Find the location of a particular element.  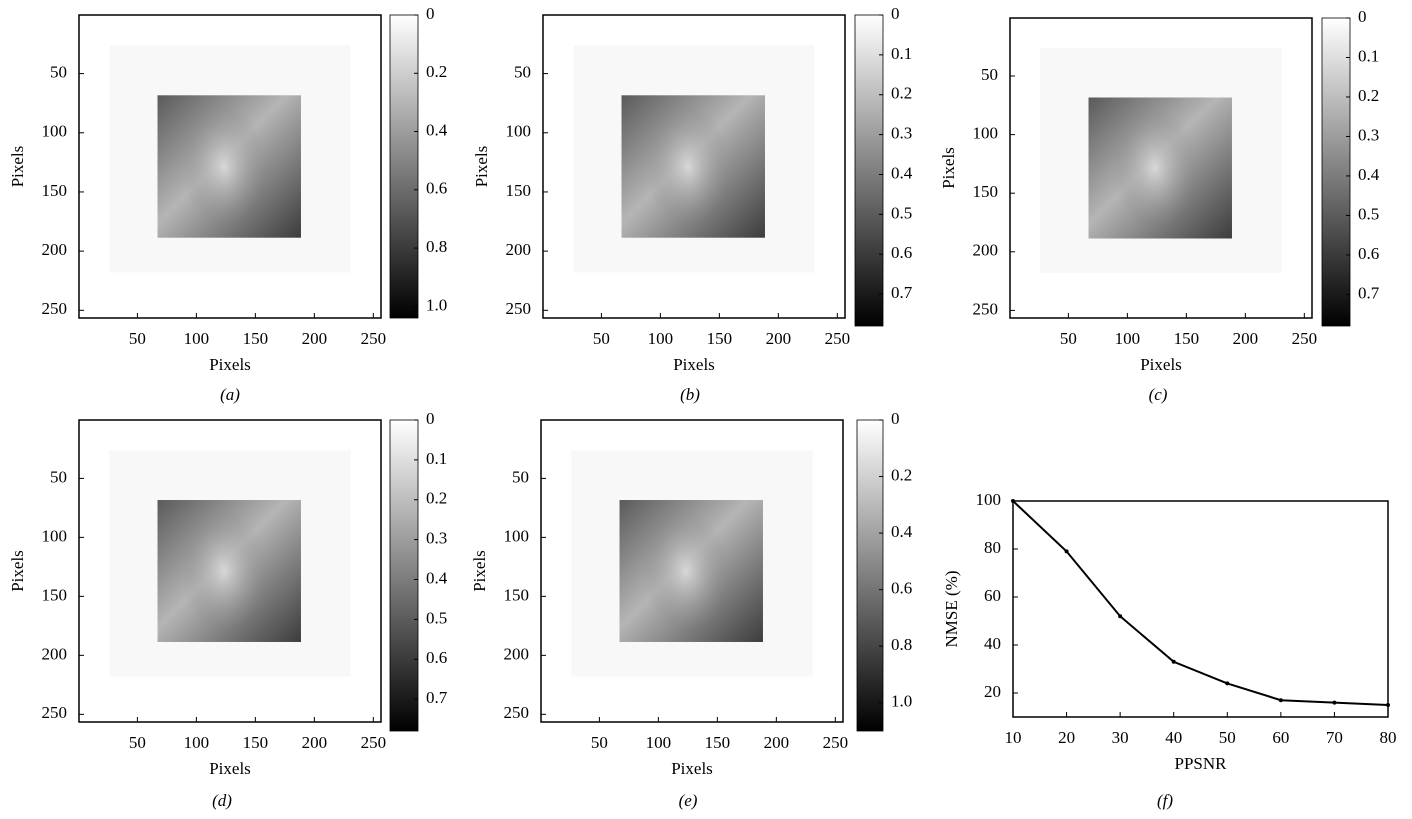

x-tick-label: 70 is located at coordinates (1334, 737).